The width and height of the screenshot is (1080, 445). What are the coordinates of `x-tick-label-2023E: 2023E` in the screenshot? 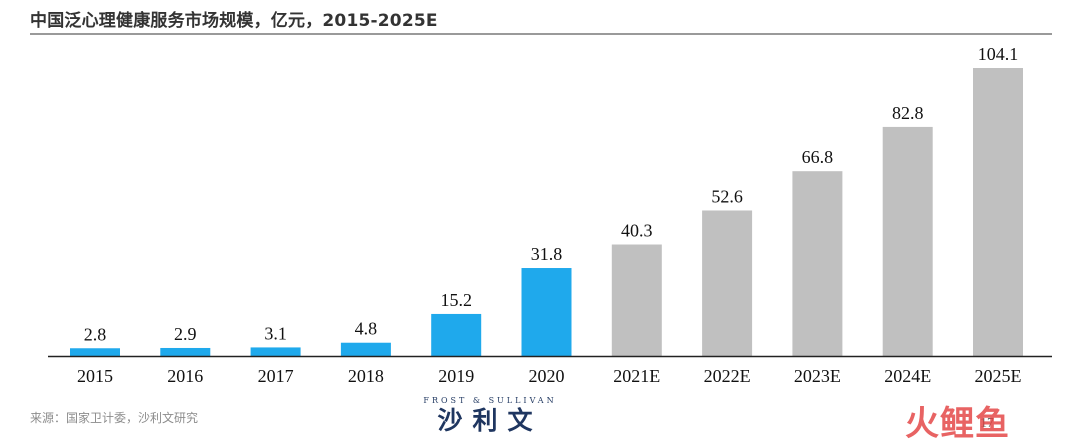 It's located at (817, 376).